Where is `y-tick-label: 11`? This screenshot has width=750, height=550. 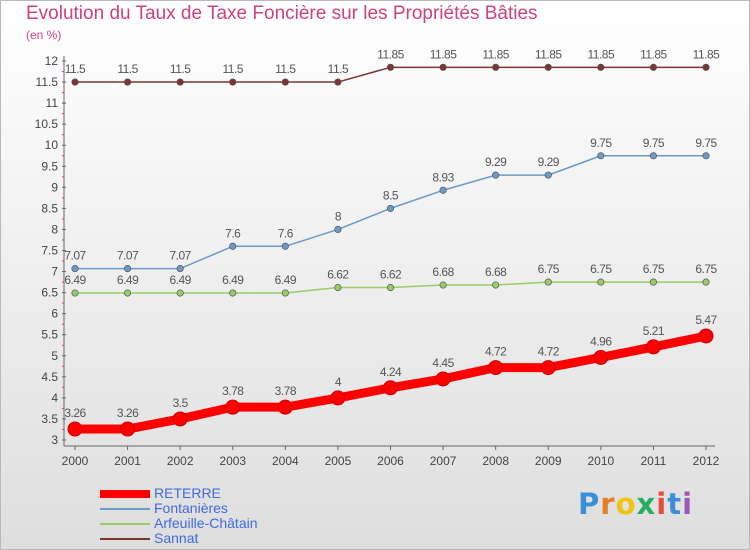 y-tick-label: 11 is located at coordinates (52, 103).